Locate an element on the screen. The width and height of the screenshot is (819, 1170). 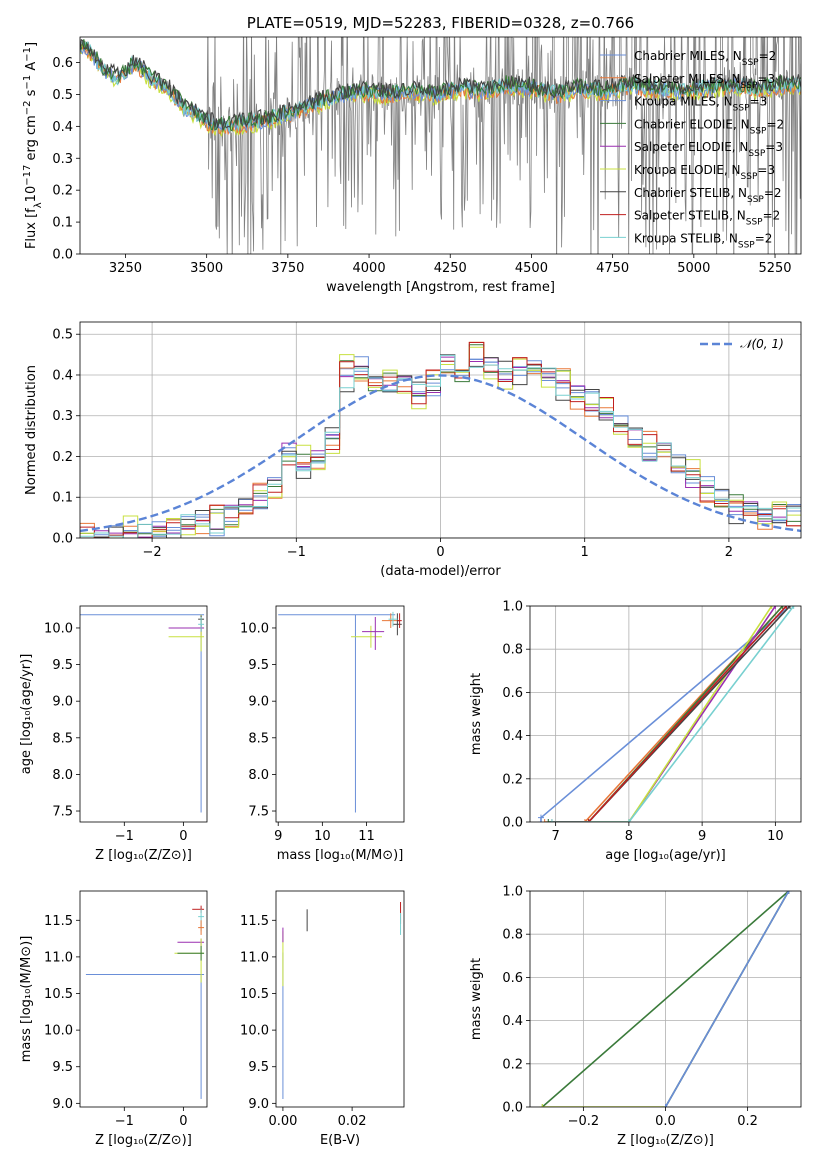
x-tick-label: 9 is located at coordinates (702, 836).